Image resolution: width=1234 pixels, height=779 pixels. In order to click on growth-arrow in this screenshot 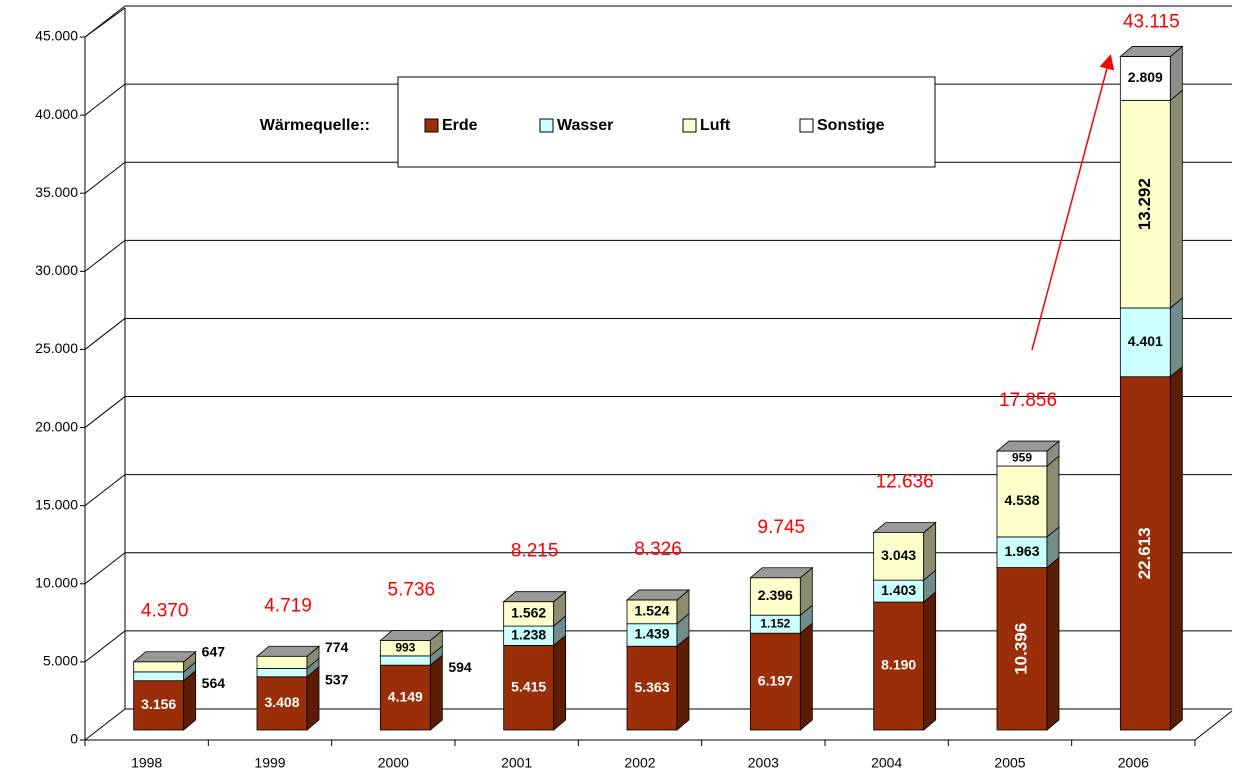, I will do `click(1073, 202)`.